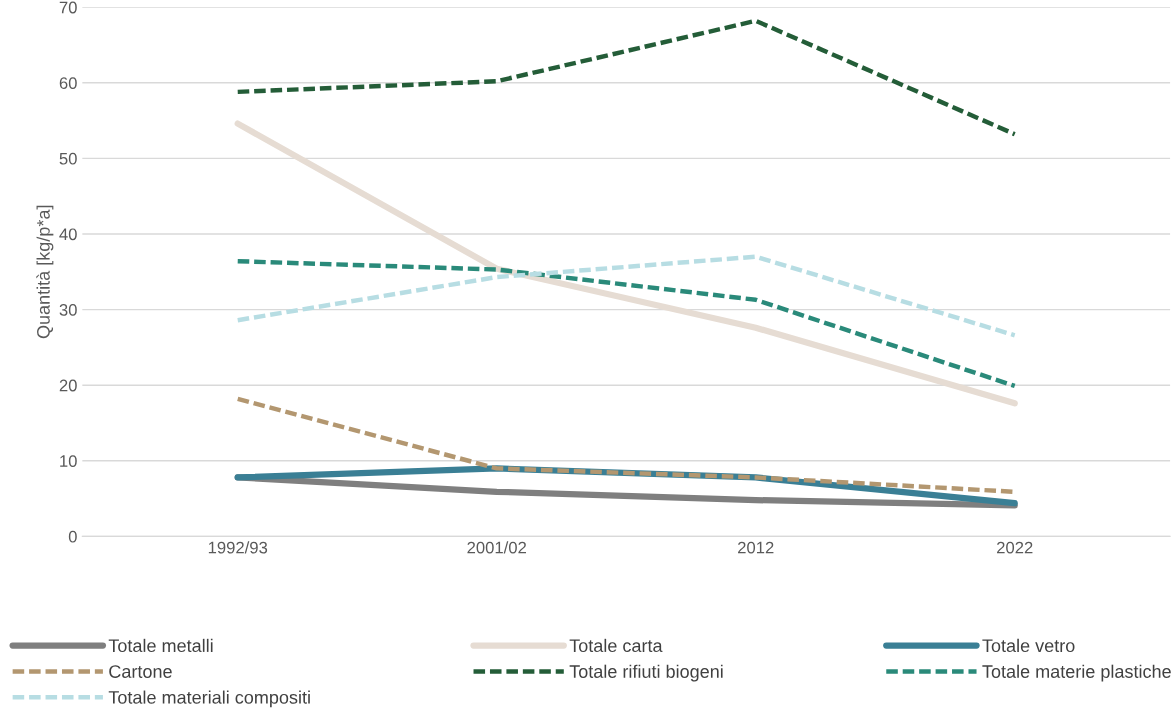 The image size is (1176, 720). I want to click on legend-label: Totale materiali compositi, so click(209, 699).